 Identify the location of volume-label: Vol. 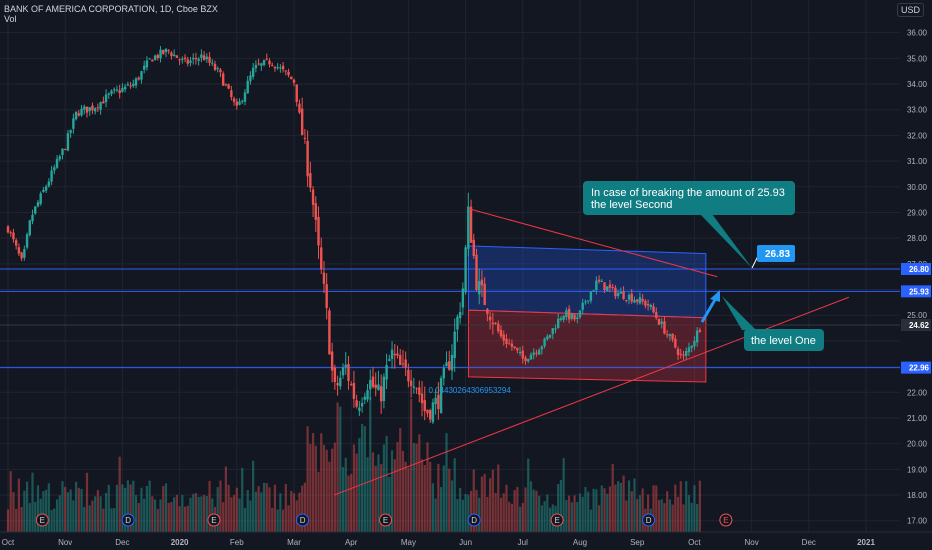
(10, 19).